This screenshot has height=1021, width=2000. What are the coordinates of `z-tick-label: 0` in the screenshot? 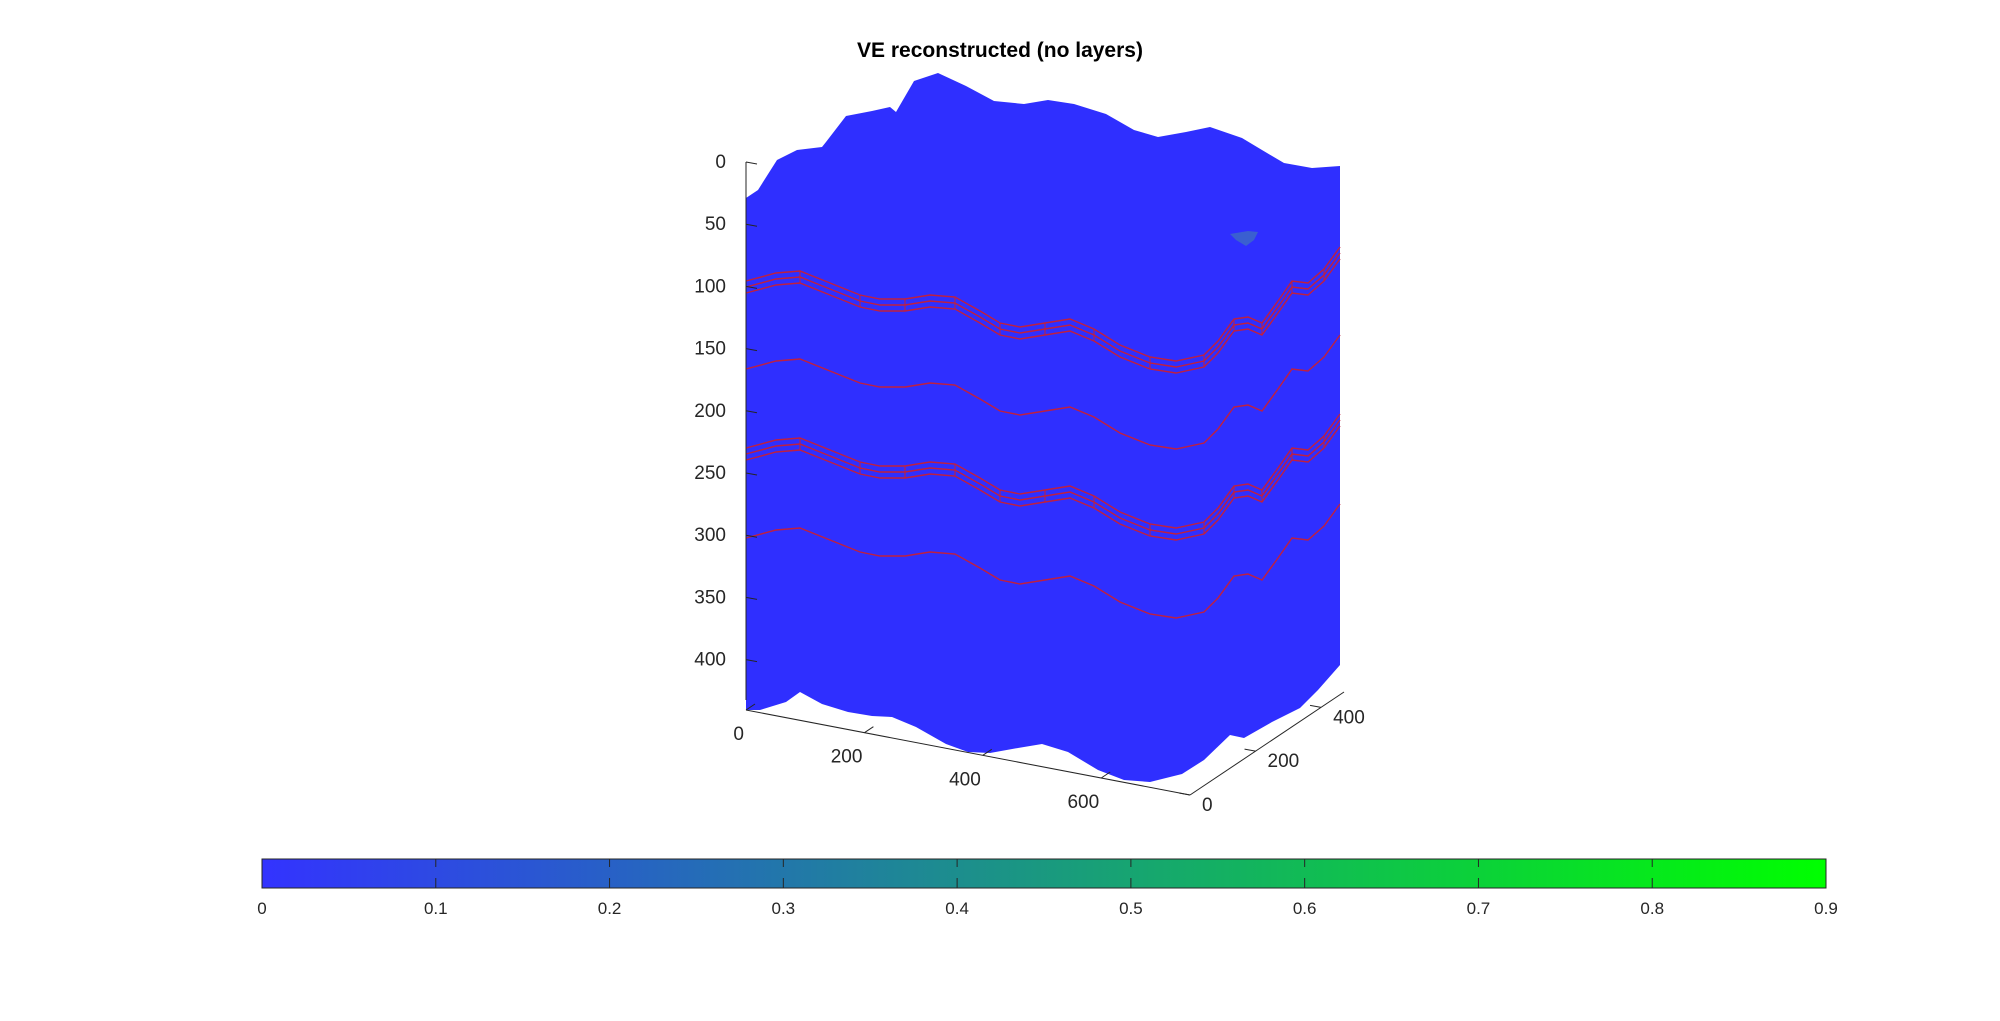 It's located at (720, 162).